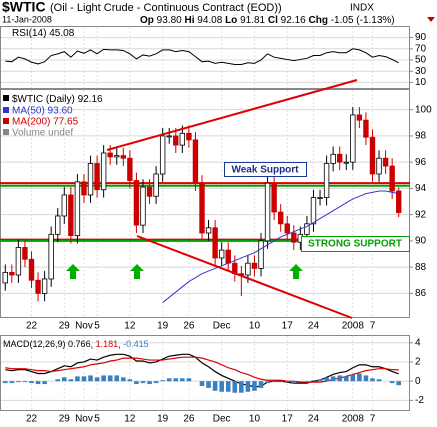 The width and height of the screenshot is (437, 427). I want to click on date: 11-Jan-2008, so click(27, 19).